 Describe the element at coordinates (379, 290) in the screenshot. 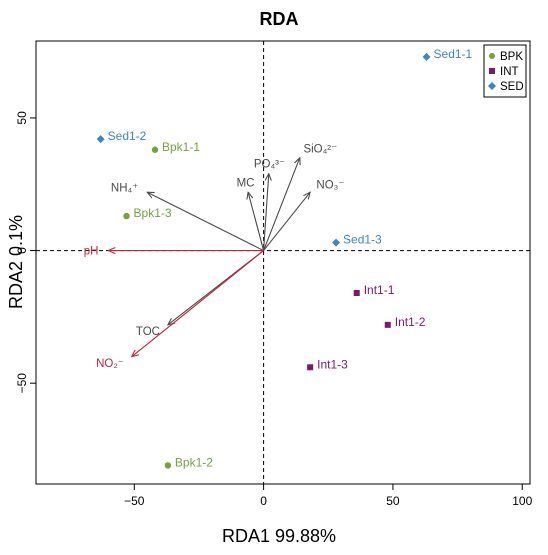

I see `point-label-int1-1: Int1-1` at that location.